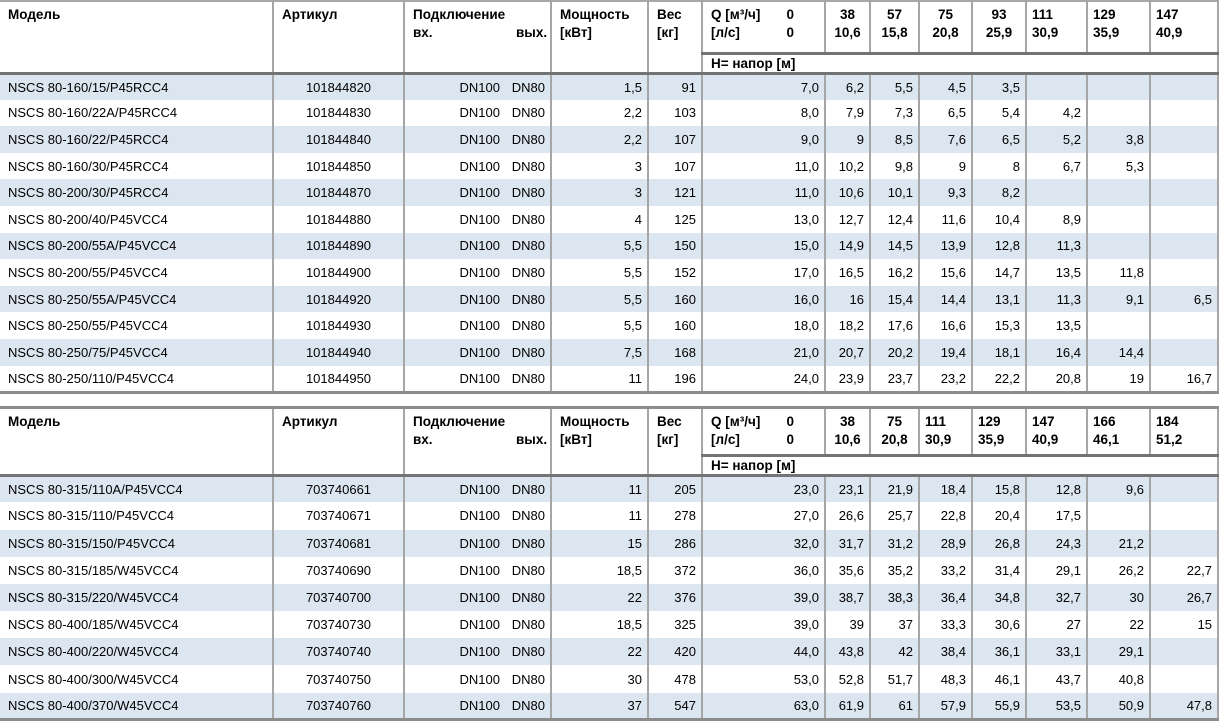 The image size is (1227, 726). What do you see at coordinates (894, 625) in the screenshot?
I see `head-value-cell: 37` at bounding box center [894, 625].